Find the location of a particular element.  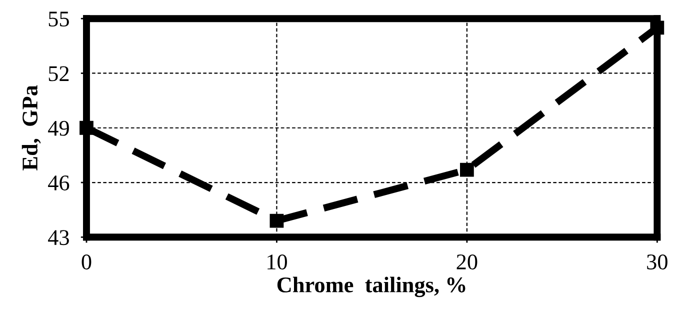

y-tick-label: 49 is located at coordinates (58, 128).